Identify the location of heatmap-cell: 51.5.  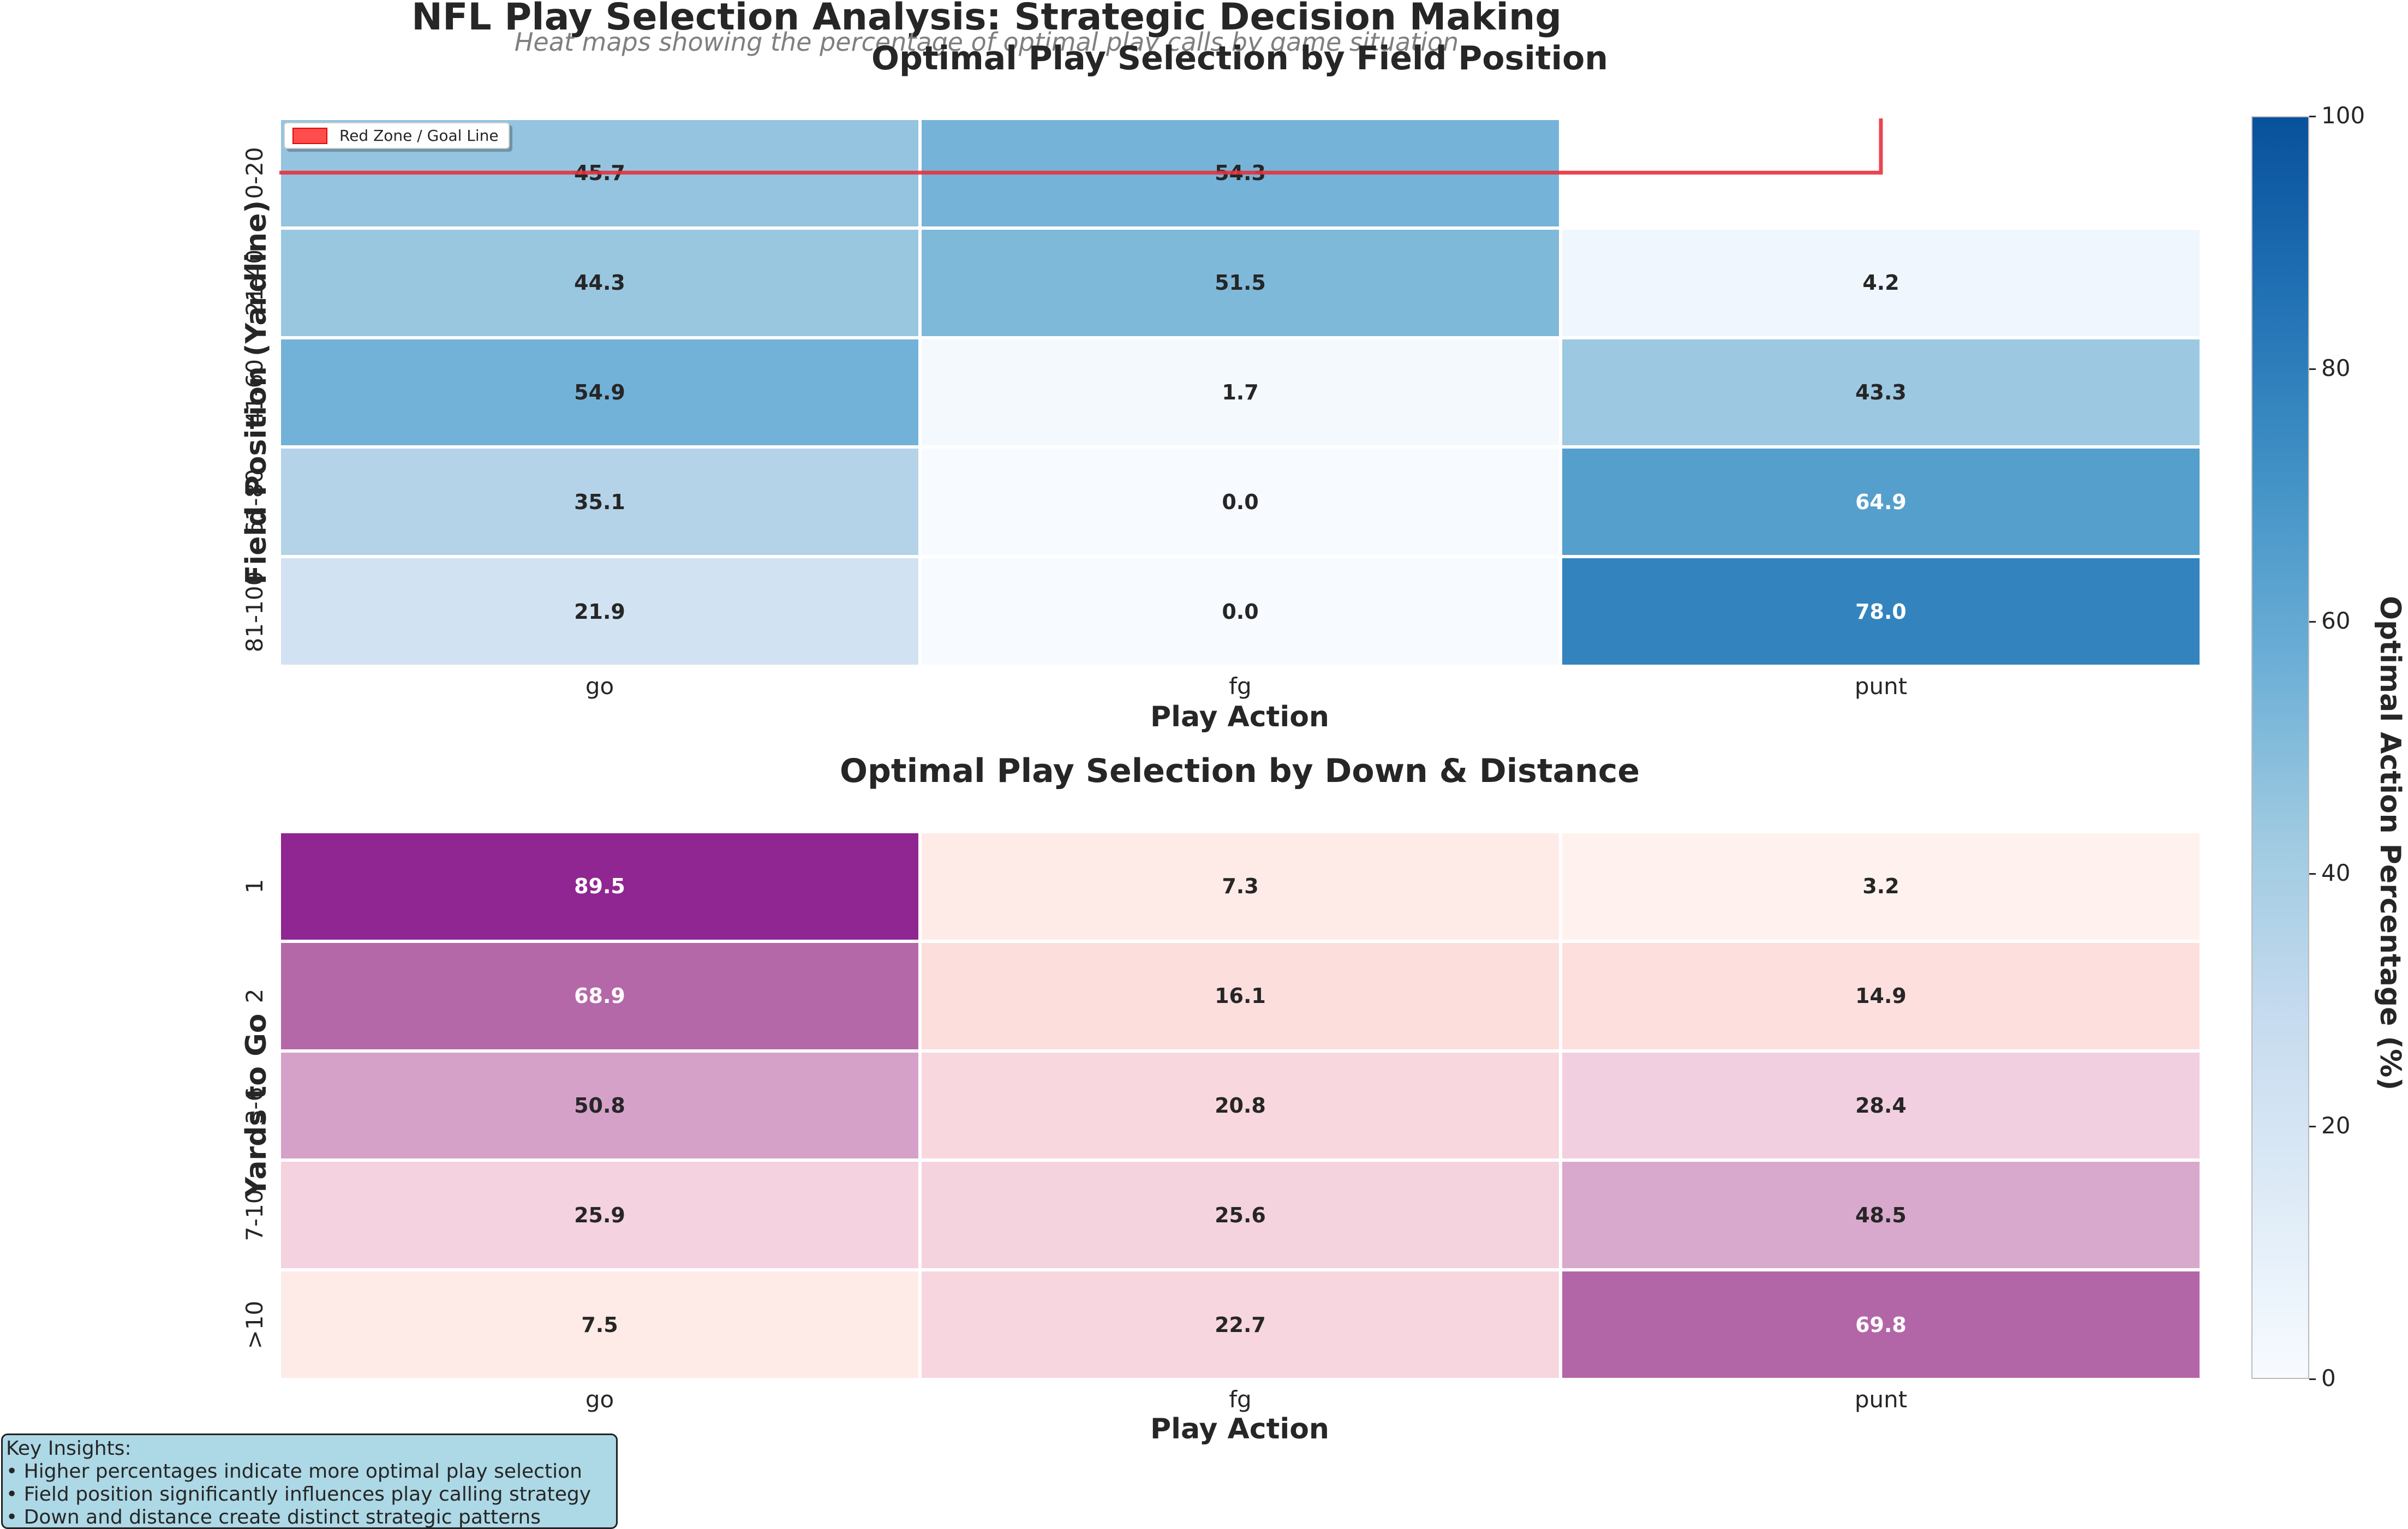
(1240, 283).